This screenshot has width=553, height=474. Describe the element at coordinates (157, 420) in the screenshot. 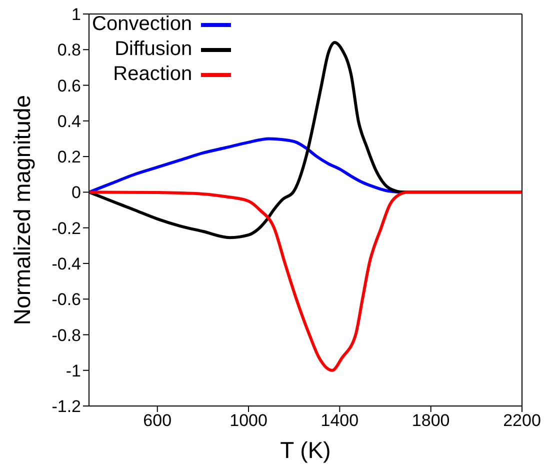

I see `x-tick-label: 600` at that location.